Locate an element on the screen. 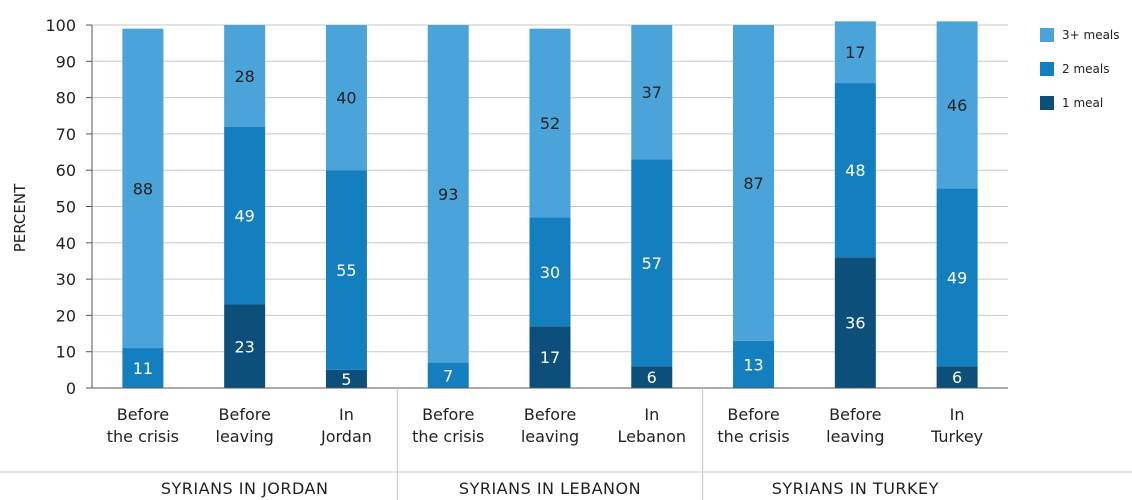 This screenshot has height=500, width=1132. y-tick-label: 0 is located at coordinates (71, 388).